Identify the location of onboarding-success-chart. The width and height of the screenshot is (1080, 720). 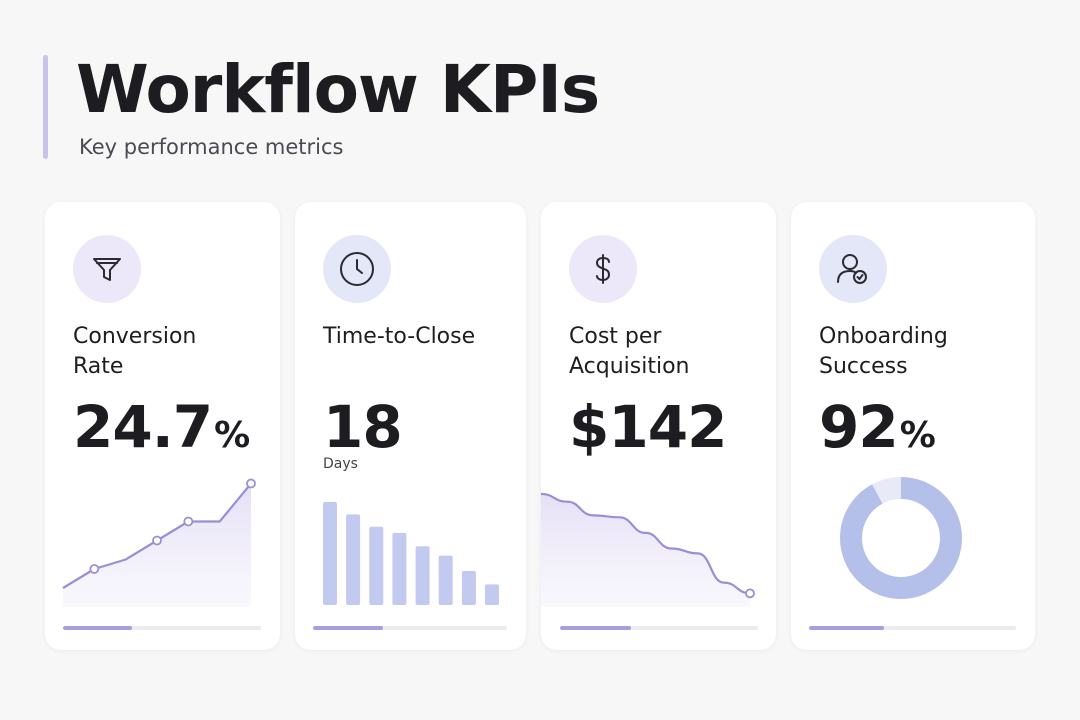
(901, 538).